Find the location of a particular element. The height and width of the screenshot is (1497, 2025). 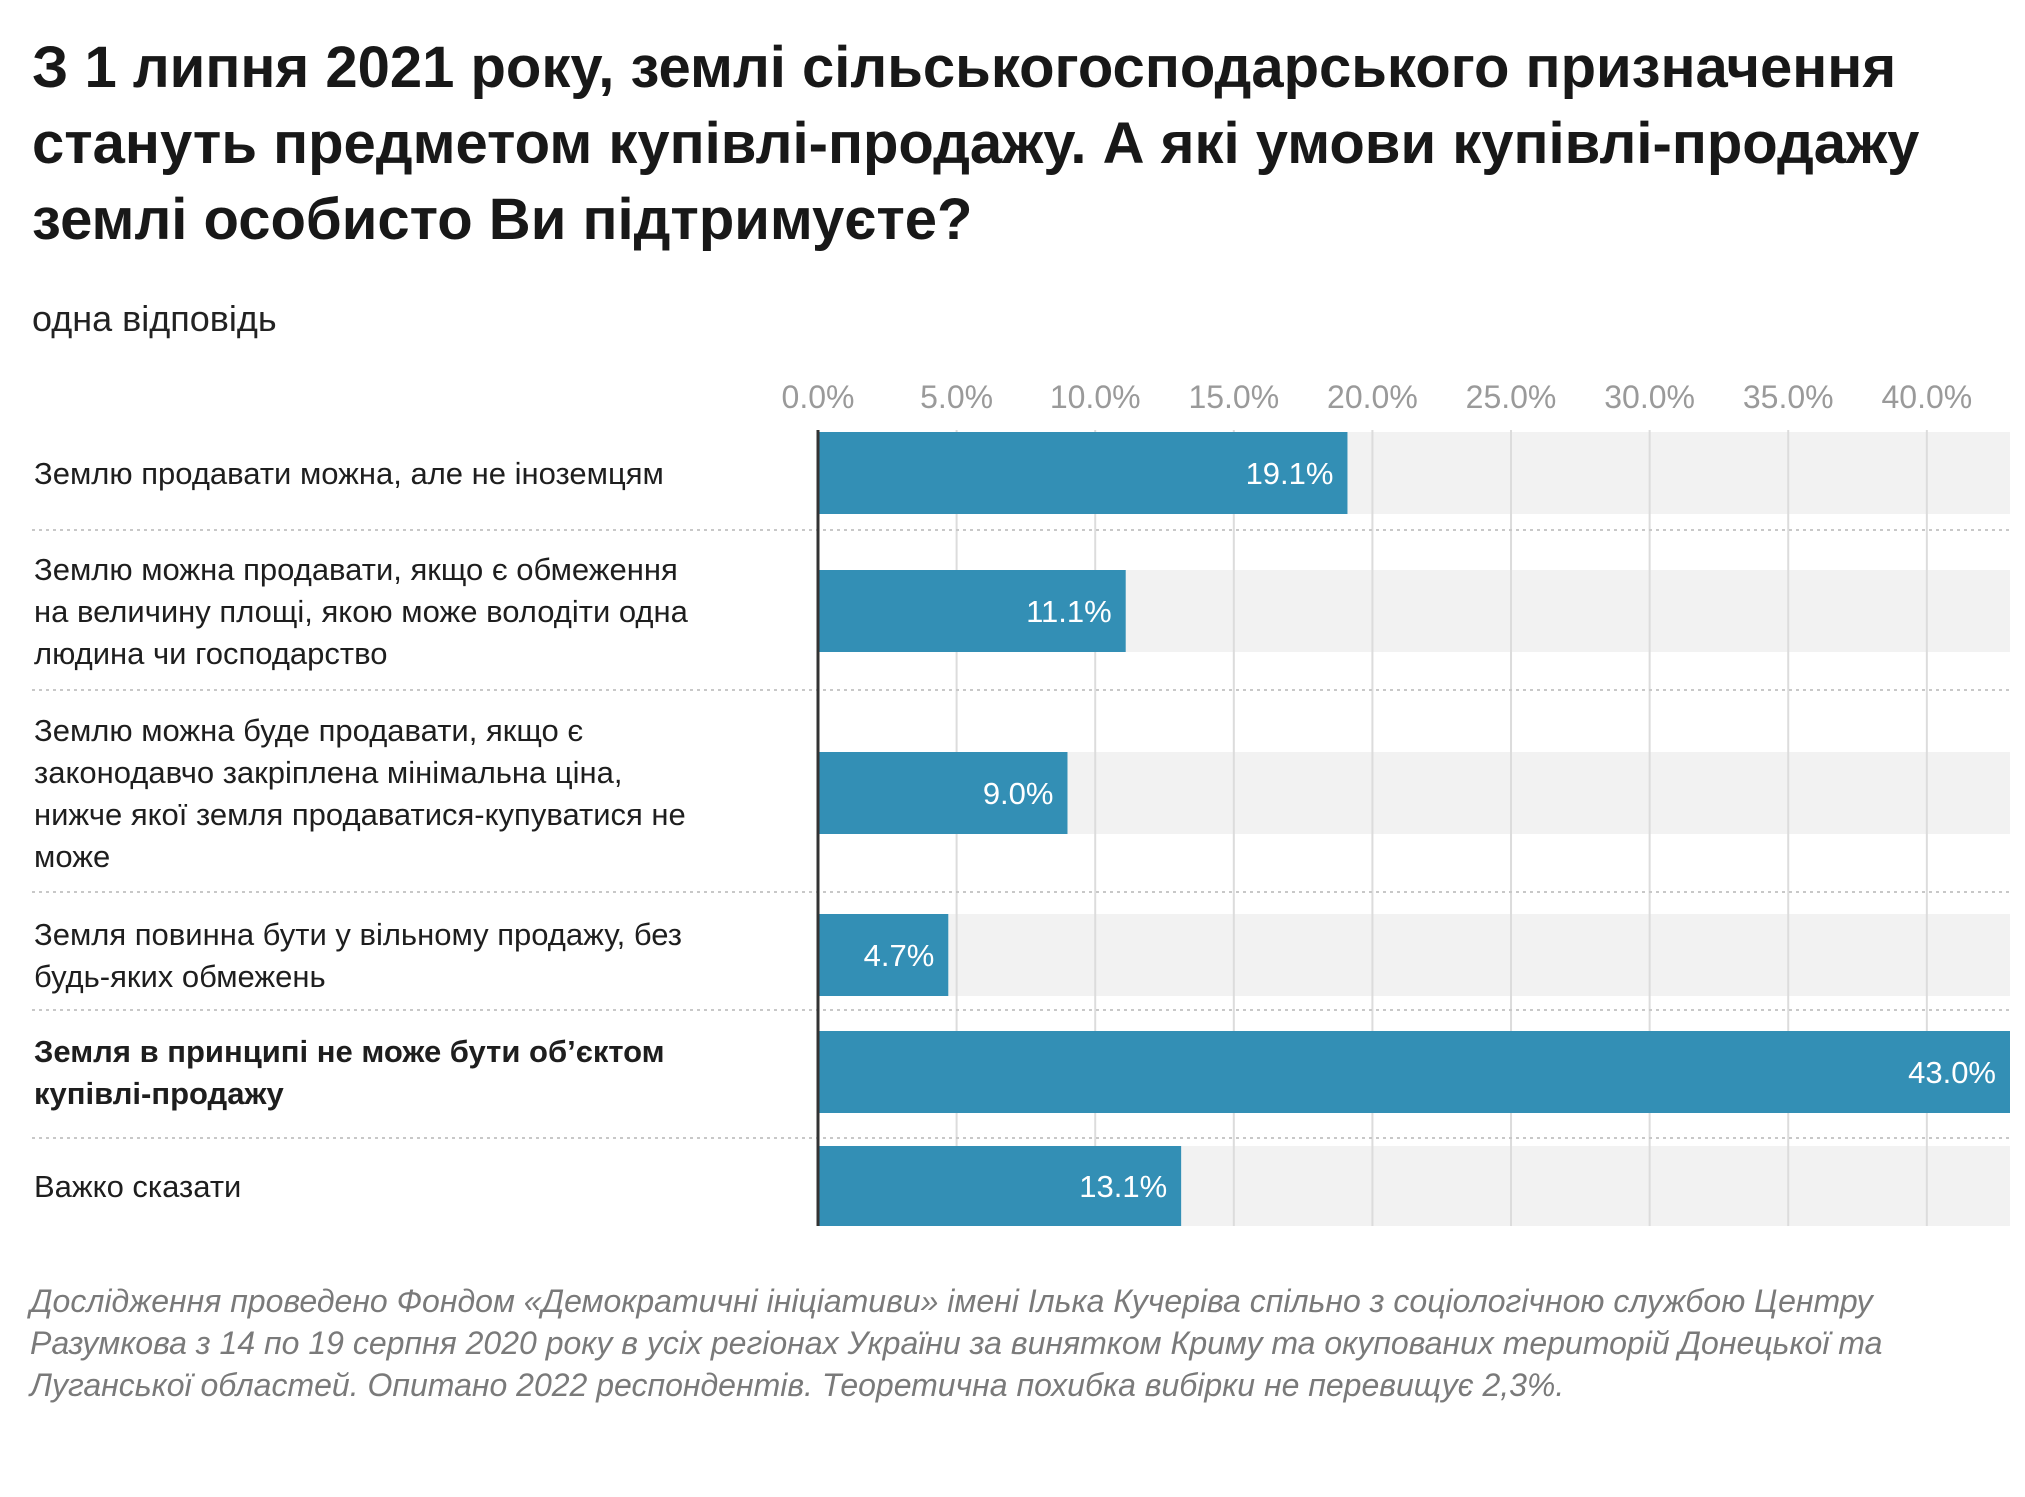

bar-value-label: 11.1% is located at coordinates (1069, 611).